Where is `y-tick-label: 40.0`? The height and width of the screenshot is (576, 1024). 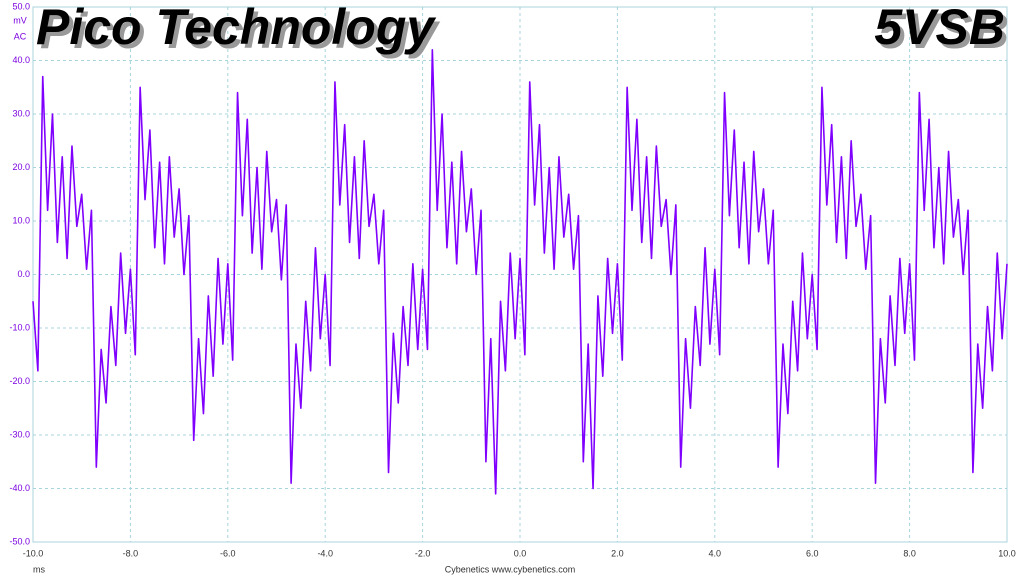
y-tick-label: 40.0 is located at coordinates (21, 60).